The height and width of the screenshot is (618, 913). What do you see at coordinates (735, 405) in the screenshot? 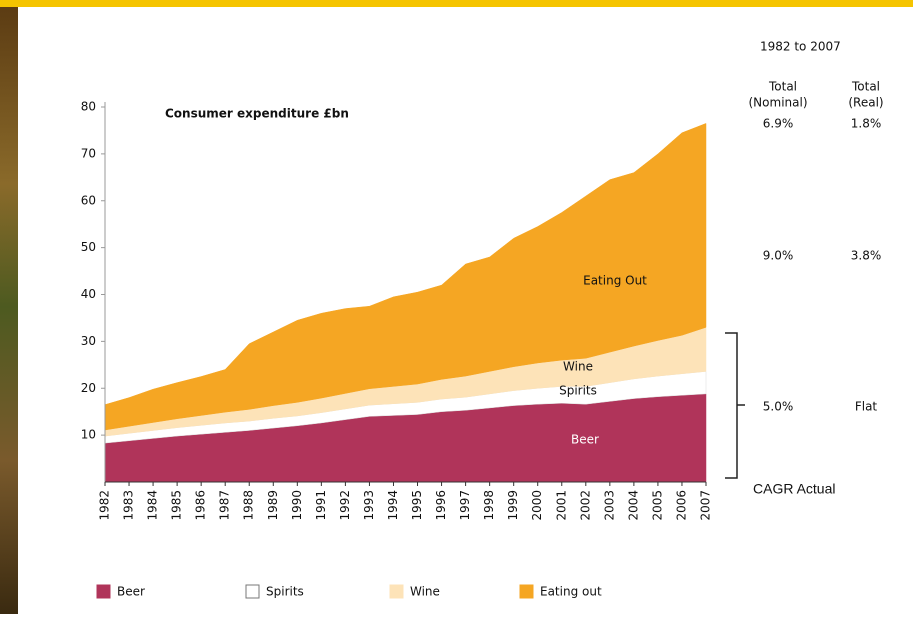
I see `bracket` at bounding box center [735, 405].